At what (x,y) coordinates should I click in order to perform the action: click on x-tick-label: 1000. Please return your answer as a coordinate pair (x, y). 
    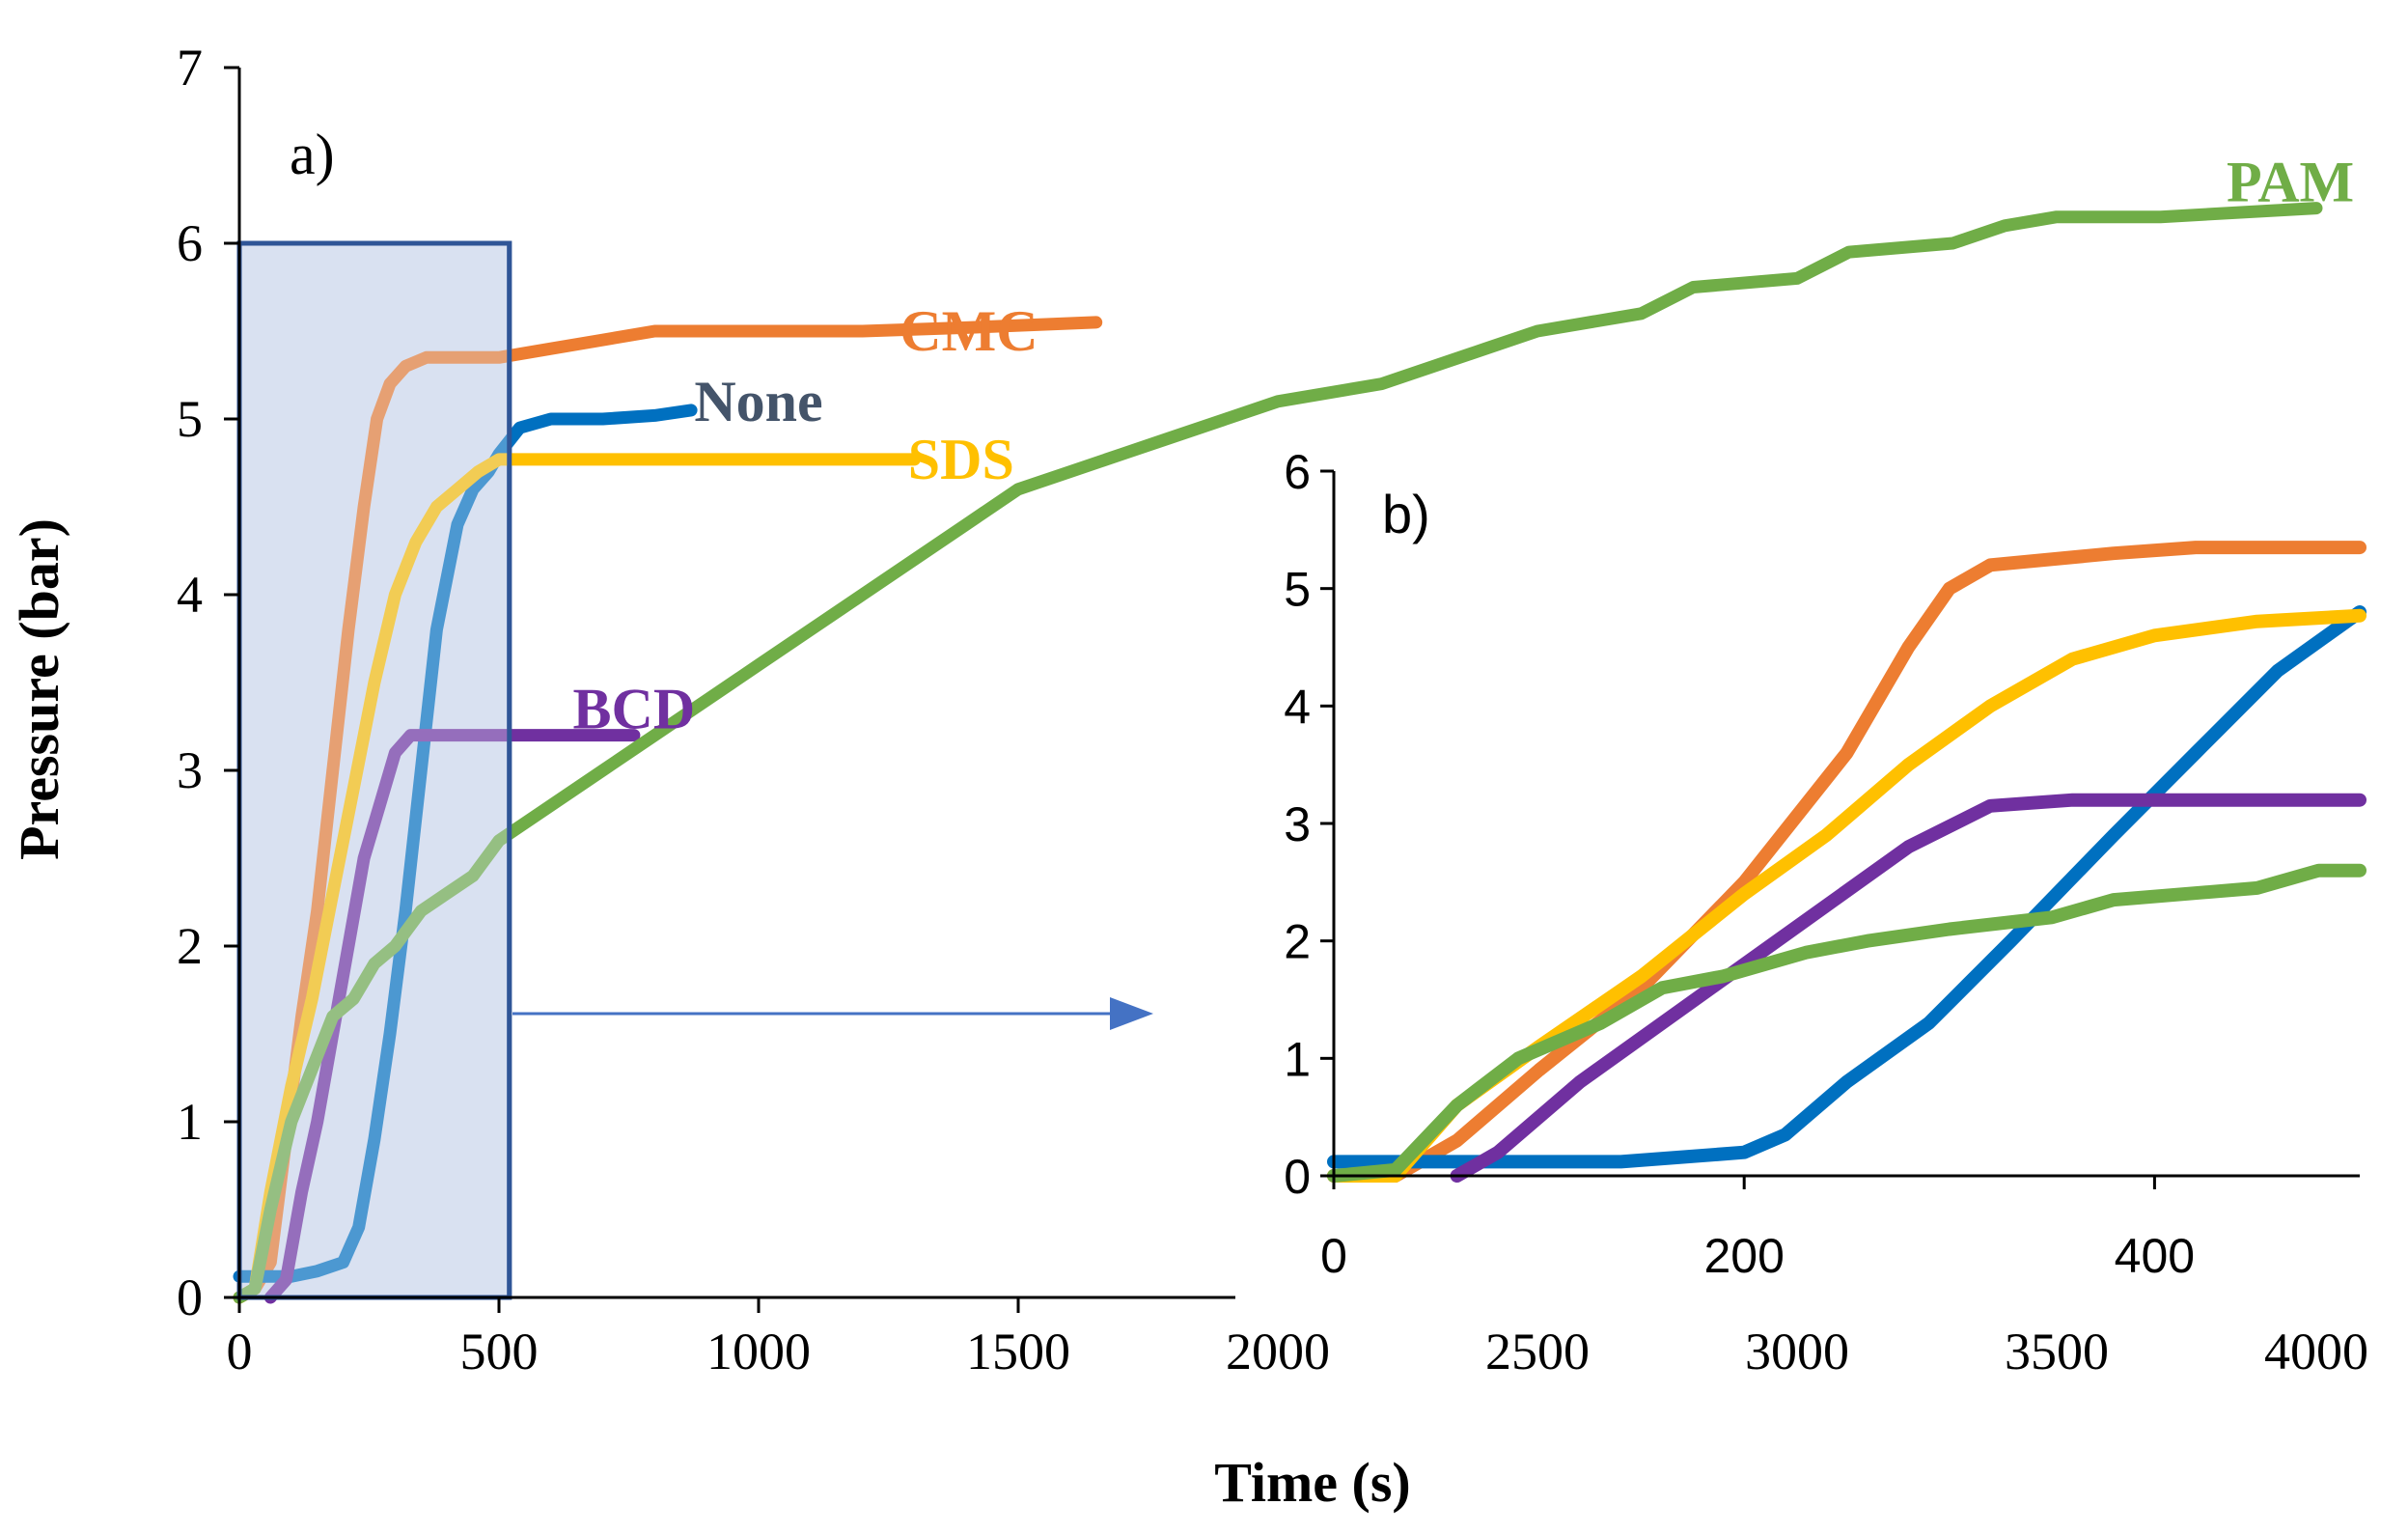
    Looking at the image, I should click on (758, 1351).